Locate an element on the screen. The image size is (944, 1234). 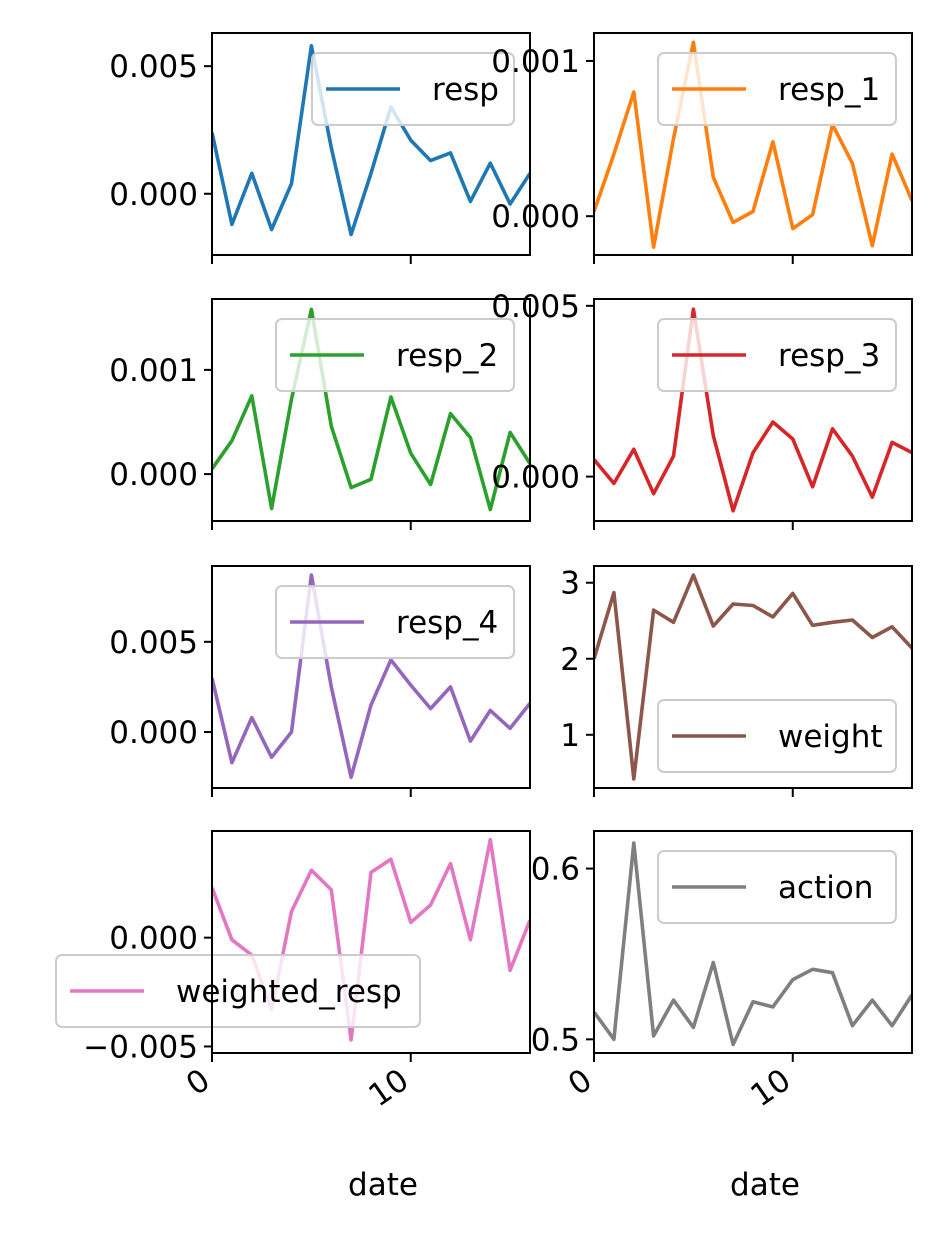
legend: resp_2 is located at coordinates (395, 355).